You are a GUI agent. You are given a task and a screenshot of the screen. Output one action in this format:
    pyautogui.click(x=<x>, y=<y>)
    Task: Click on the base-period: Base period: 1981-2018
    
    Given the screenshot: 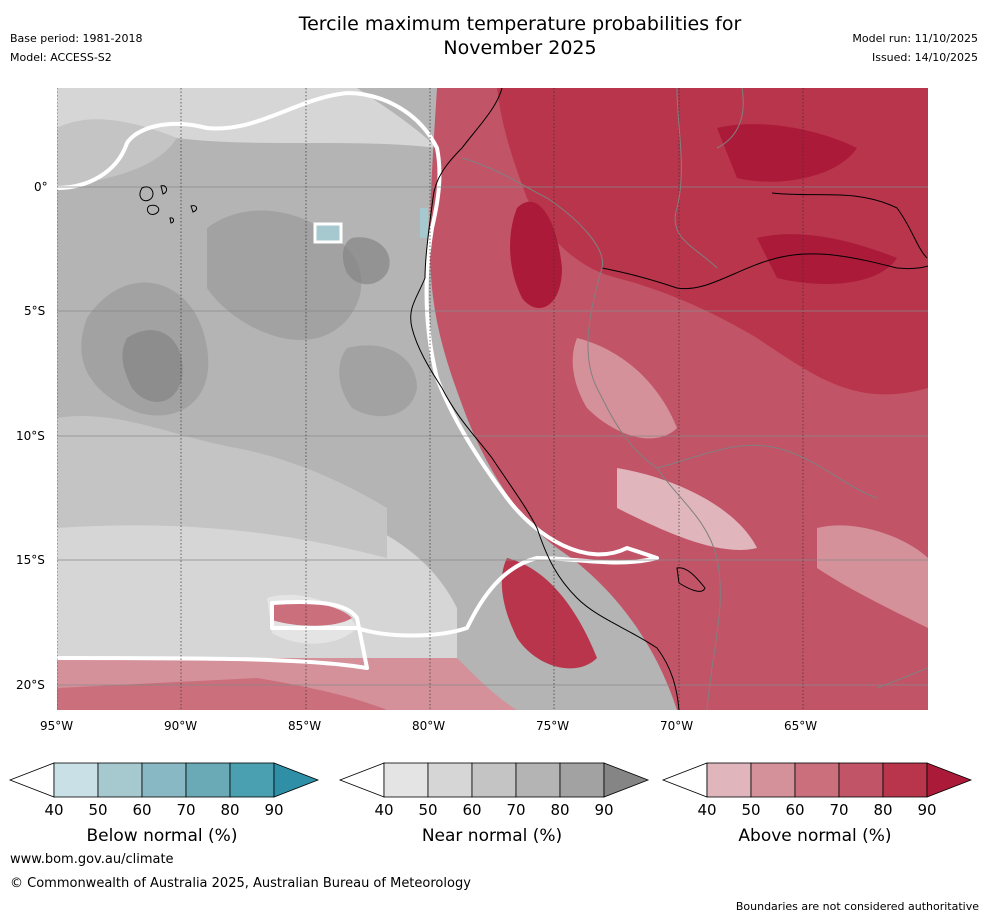 What is the action you would take?
    pyautogui.click(x=76, y=38)
    